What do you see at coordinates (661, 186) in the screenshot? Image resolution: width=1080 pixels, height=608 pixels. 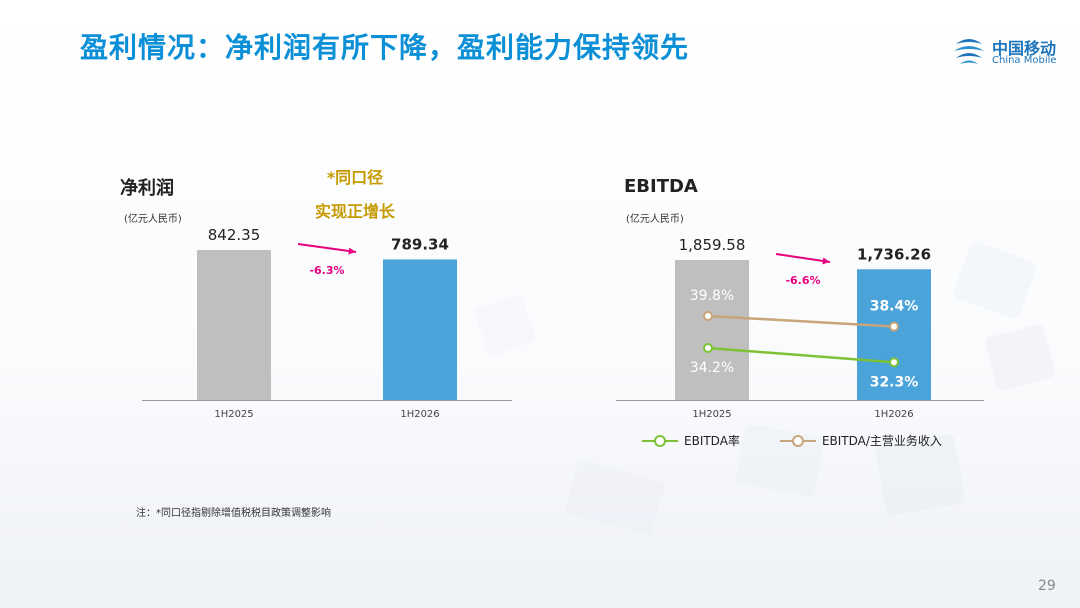 I see `ebitda-title: EBITDA` at bounding box center [661, 186].